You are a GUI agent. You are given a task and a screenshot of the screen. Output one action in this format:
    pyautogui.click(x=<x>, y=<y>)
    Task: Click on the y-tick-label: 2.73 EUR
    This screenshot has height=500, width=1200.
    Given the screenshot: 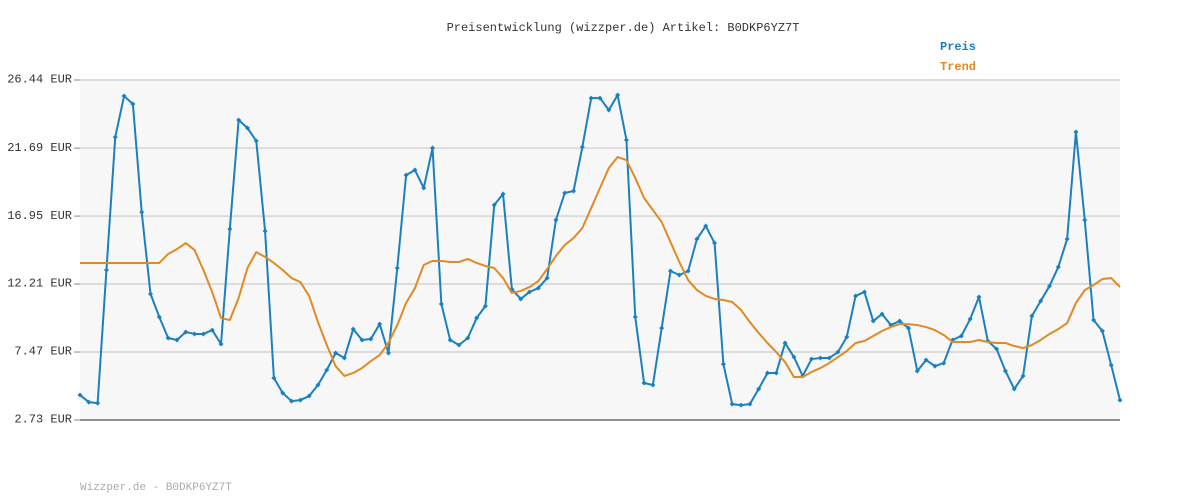 What is the action you would take?
    pyautogui.click(x=43, y=420)
    